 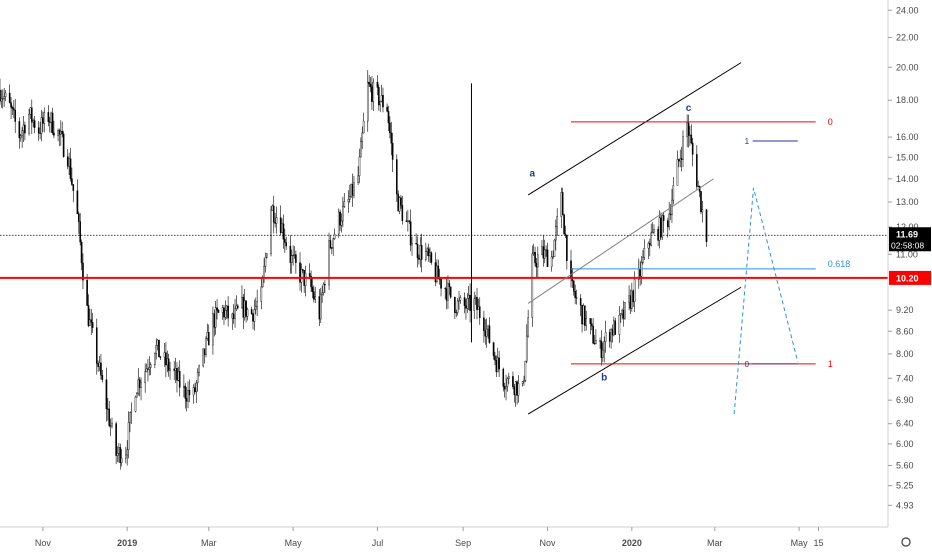 What do you see at coordinates (907, 100) in the screenshot?
I see `price-tick-label: 18.00` at bounding box center [907, 100].